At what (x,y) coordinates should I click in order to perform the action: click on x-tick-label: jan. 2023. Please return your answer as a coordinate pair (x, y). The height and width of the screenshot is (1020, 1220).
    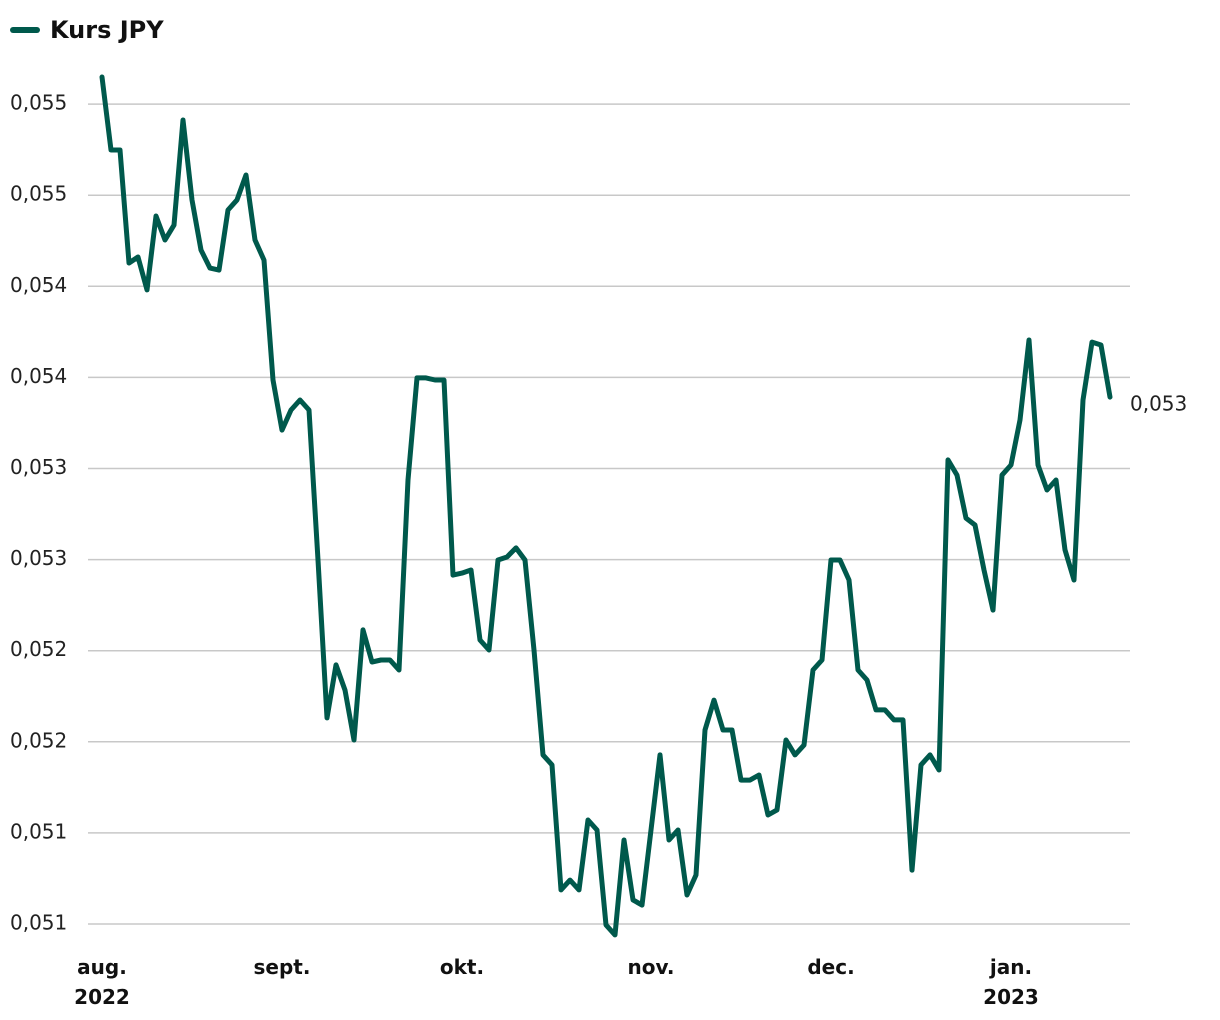
    Looking at the image, I should click on (1011, 982).